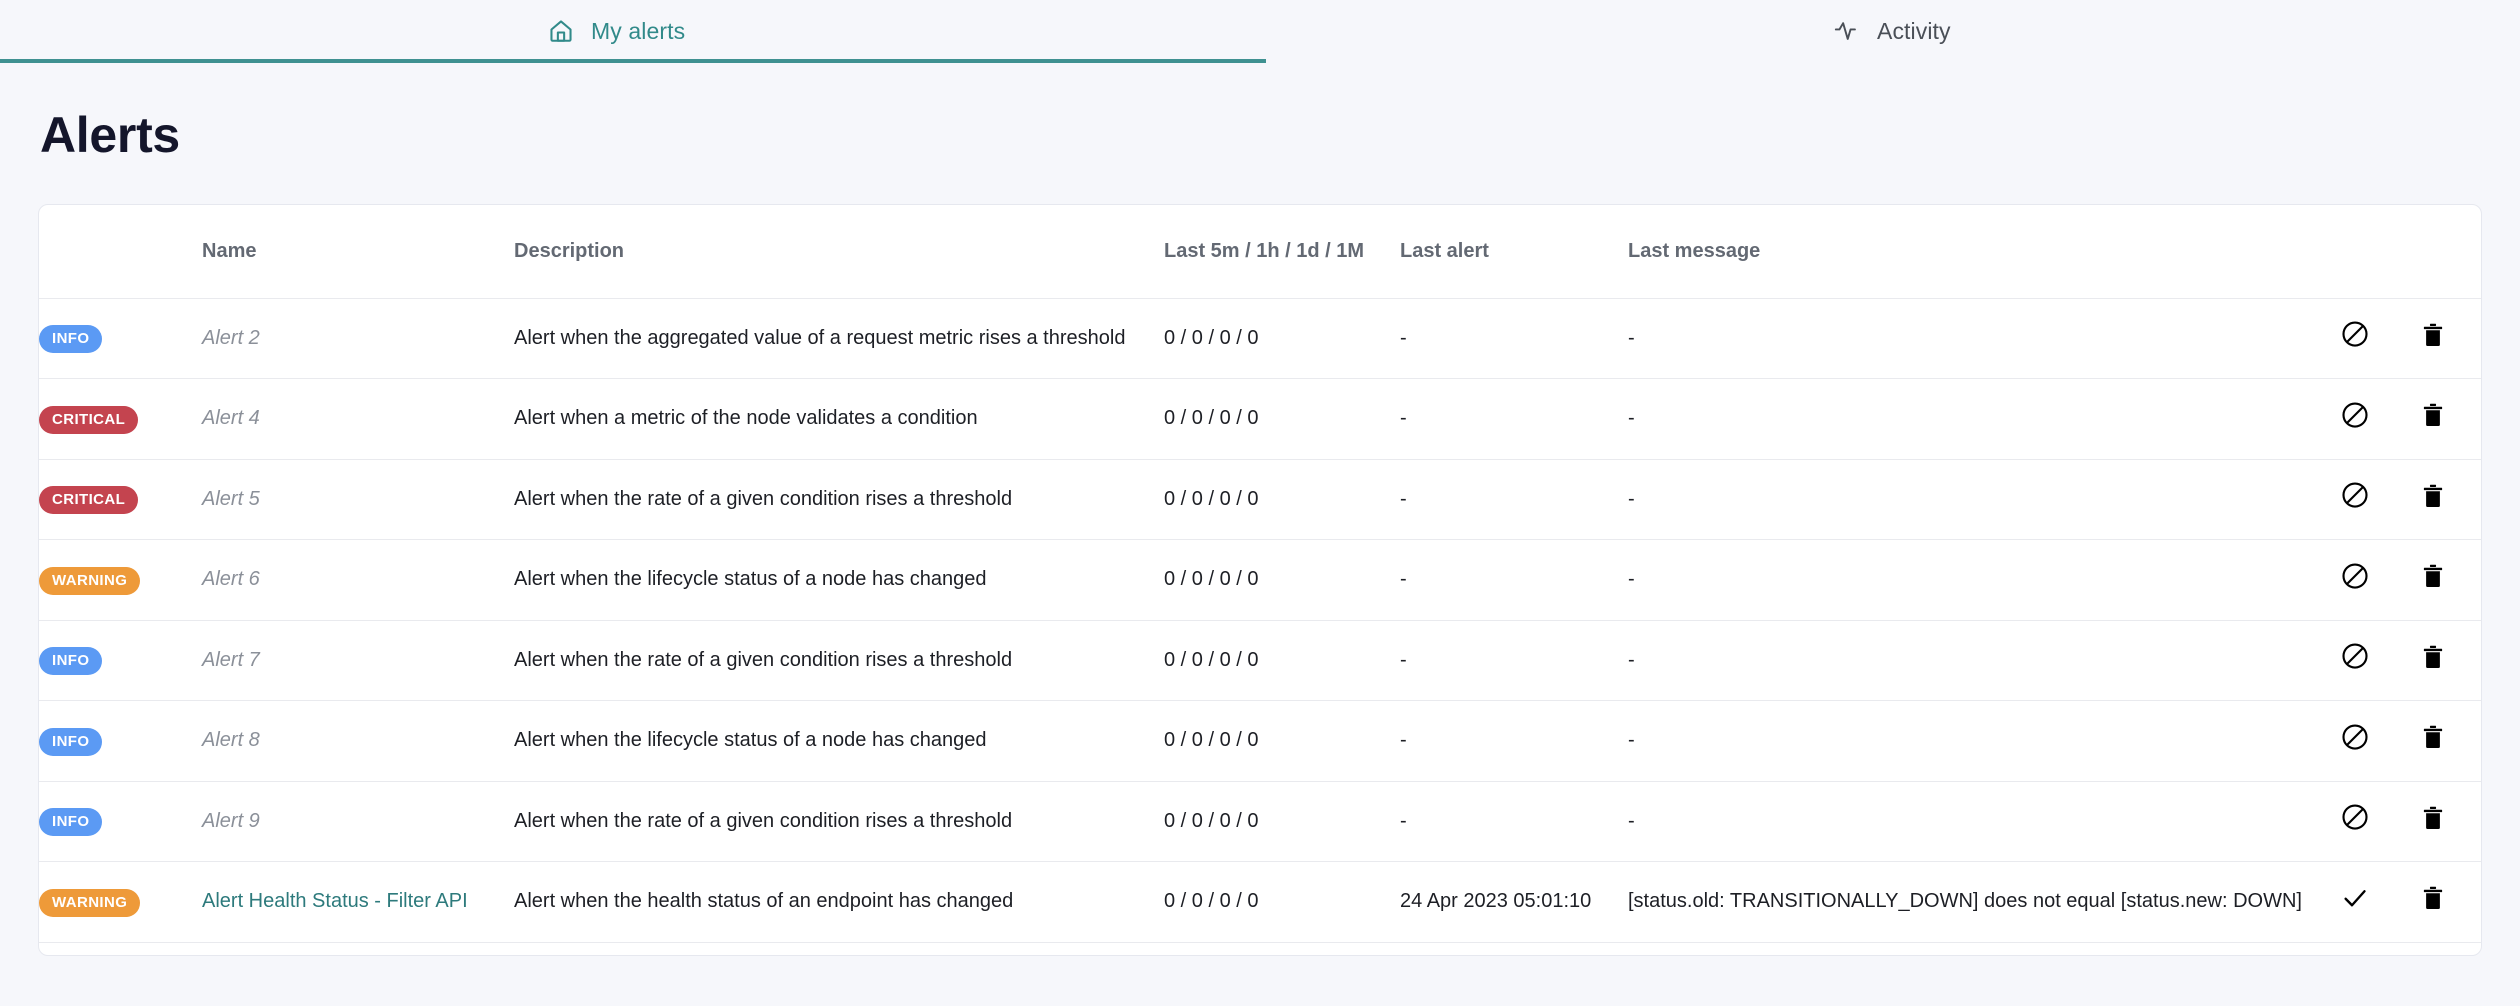 The image size is (2520, 1006). I want to click on column-header-severity, so click(120, 251).